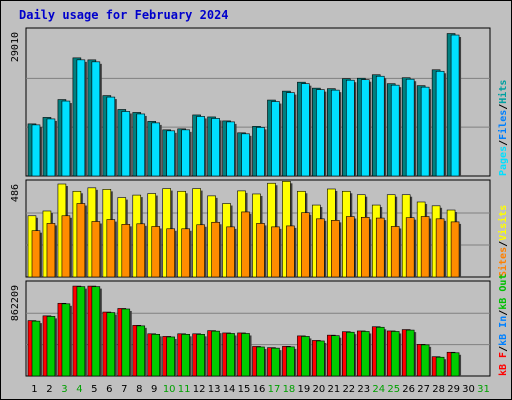  I want to click on bar-sites-27-body, so click(425, 247).